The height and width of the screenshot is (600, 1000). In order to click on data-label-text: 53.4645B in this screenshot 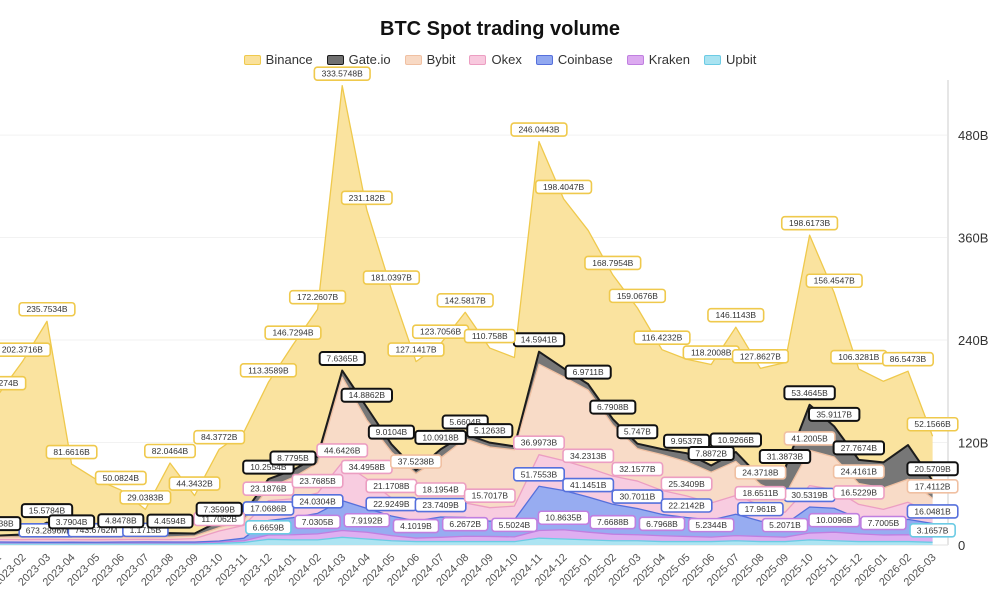, I will do `click(809, 393)`.